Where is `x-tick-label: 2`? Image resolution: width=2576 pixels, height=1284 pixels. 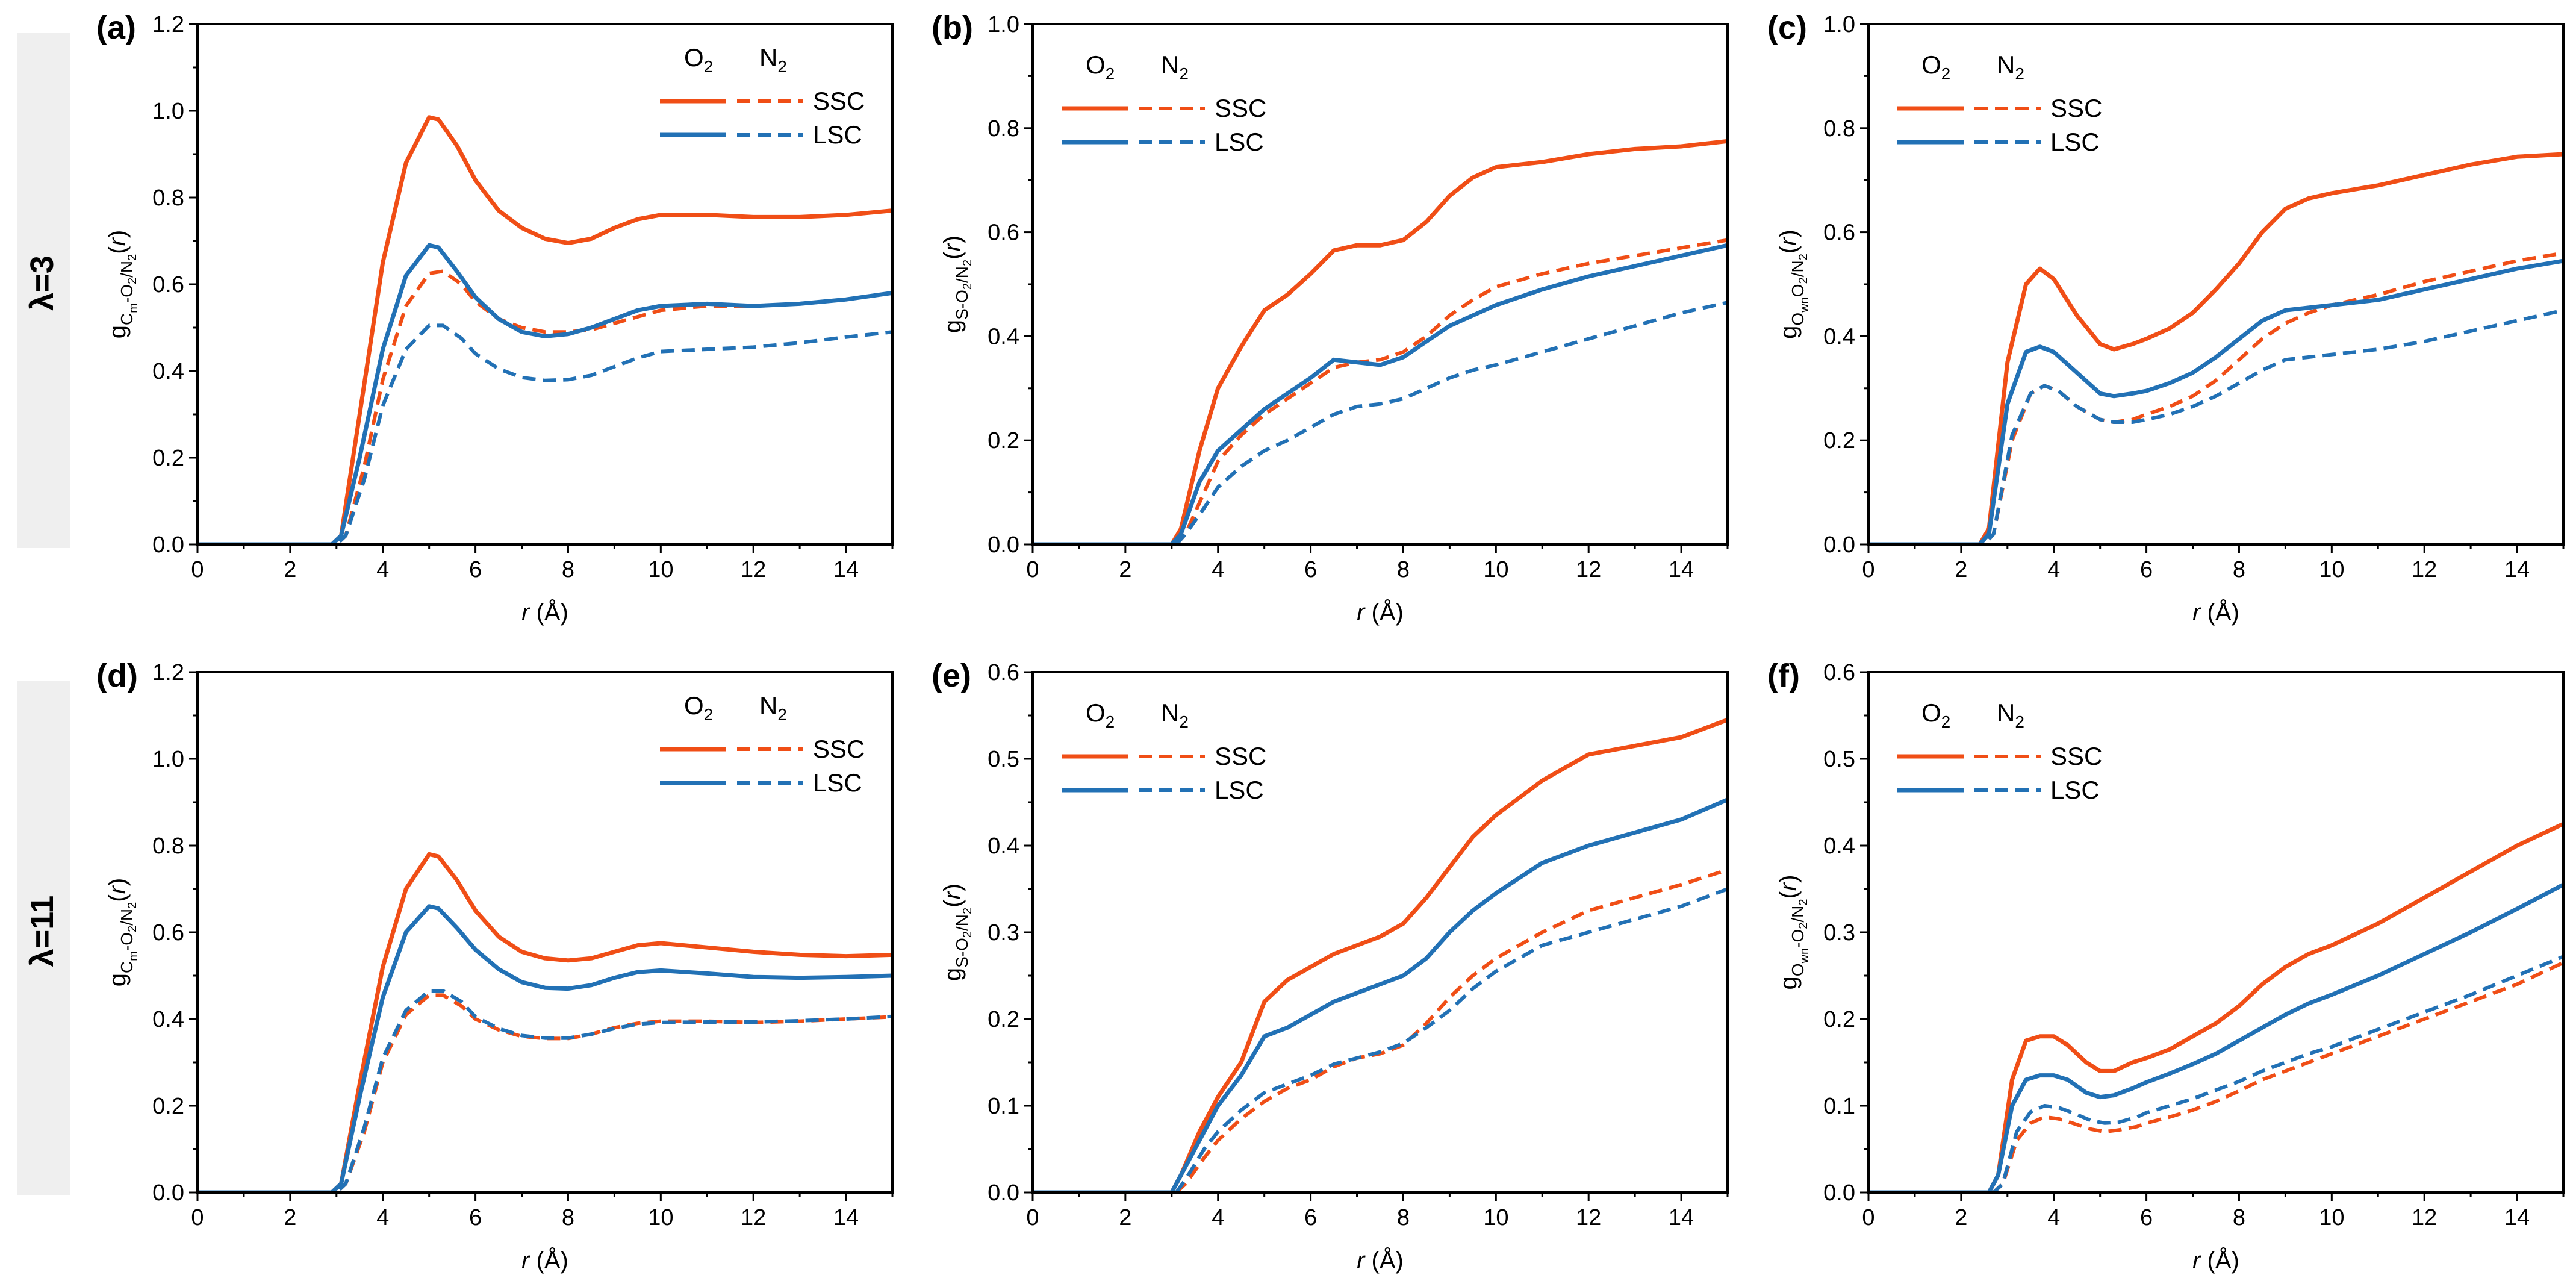 x-tick-label: 2 is located at coordinates (290, 569).